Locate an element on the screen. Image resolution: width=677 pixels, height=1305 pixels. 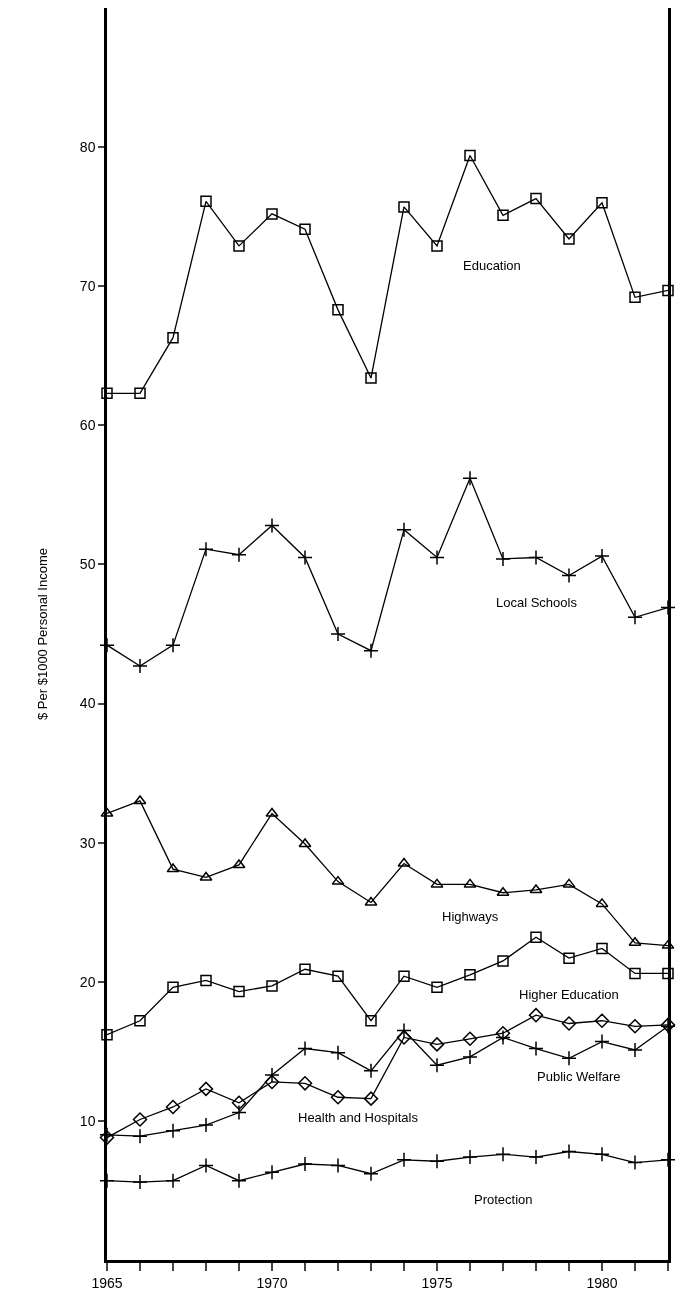
y-tick-label: 10 is located at coordinates (87, 1120).